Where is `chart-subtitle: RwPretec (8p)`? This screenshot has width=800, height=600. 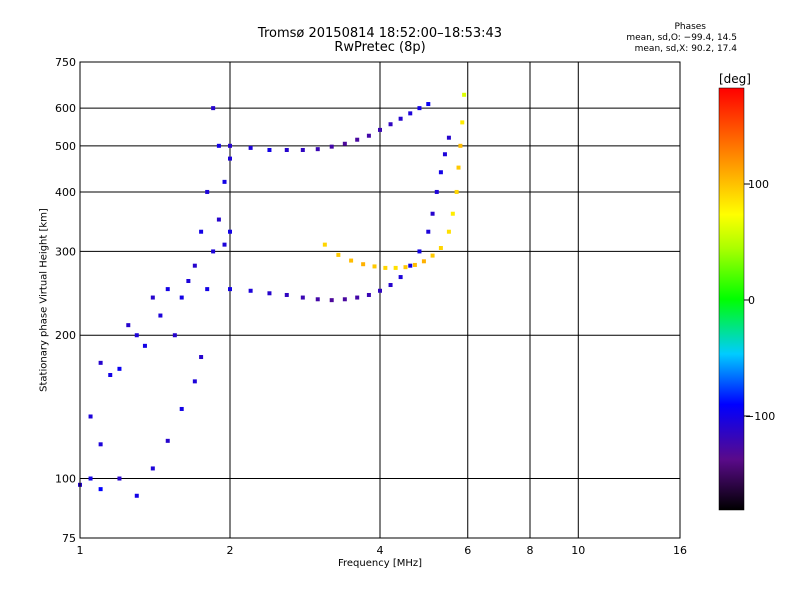 chart-subtitle: RwPretec (8p) is located at coordinates (380, 47).